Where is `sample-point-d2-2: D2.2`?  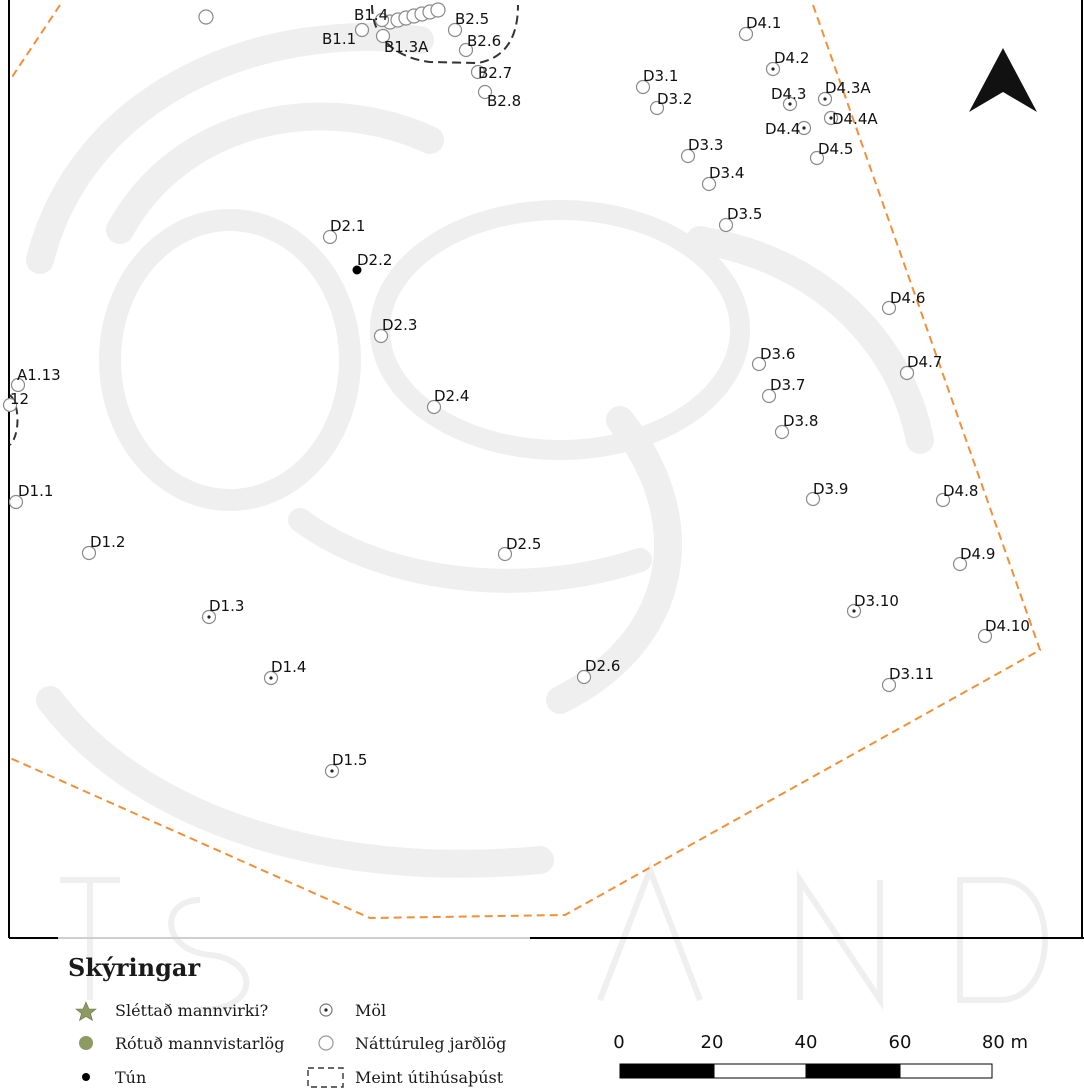
sample-point-d2-2: D2.2 is located at coordinates (372, 263).